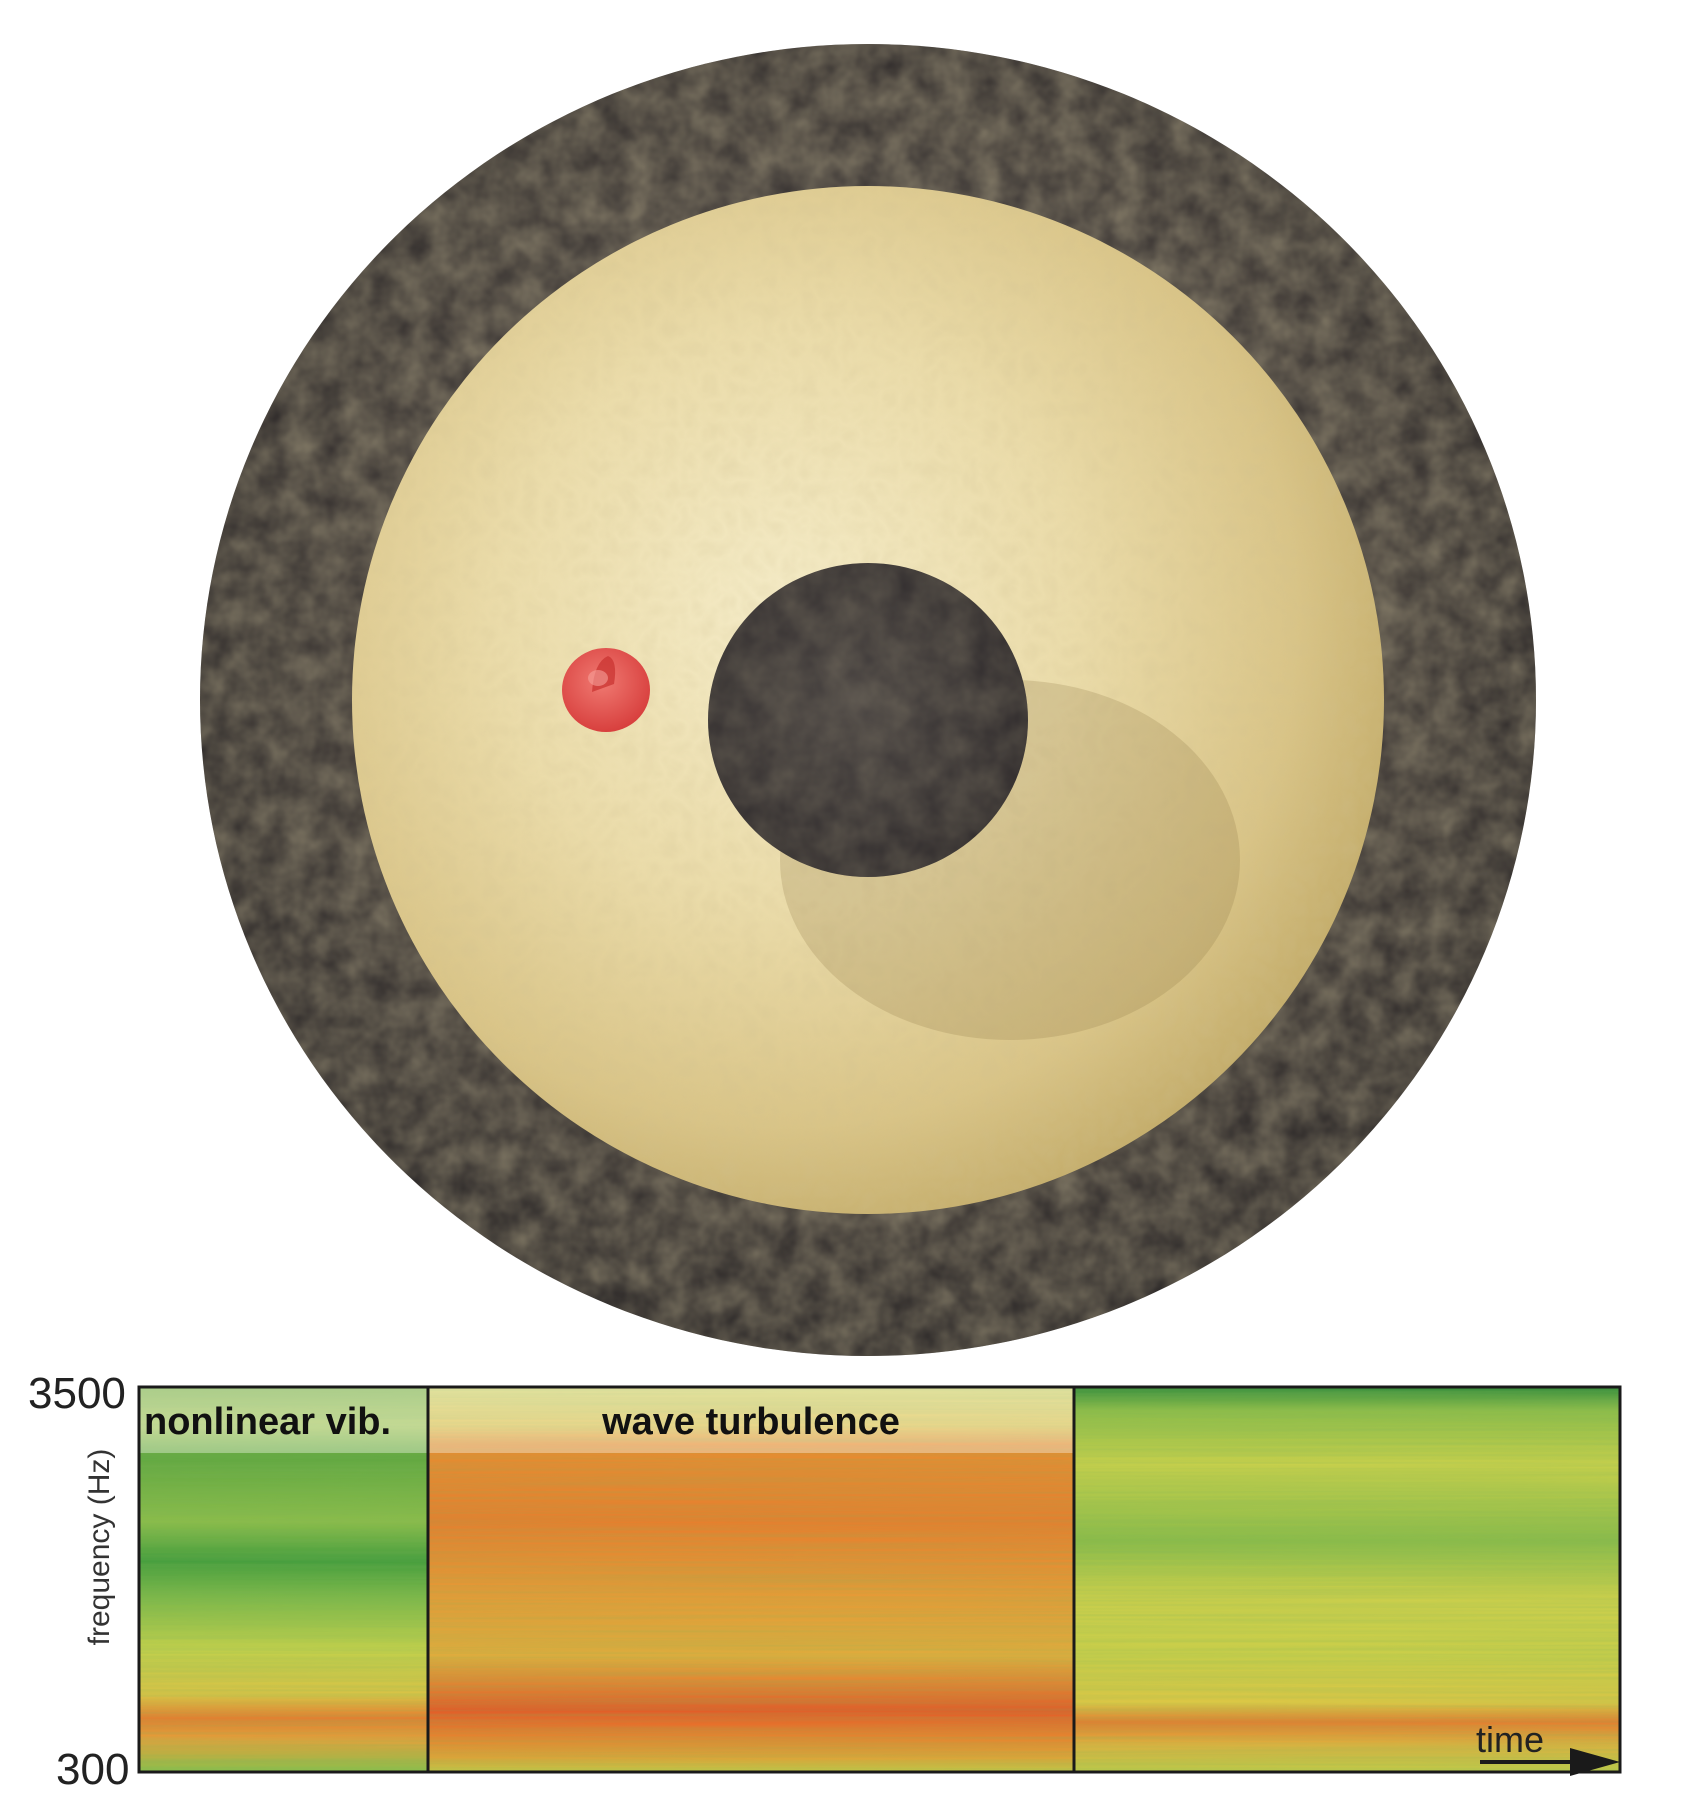  I want to click on region-label-turbulence: wave turbulence, so click(751, 1422).